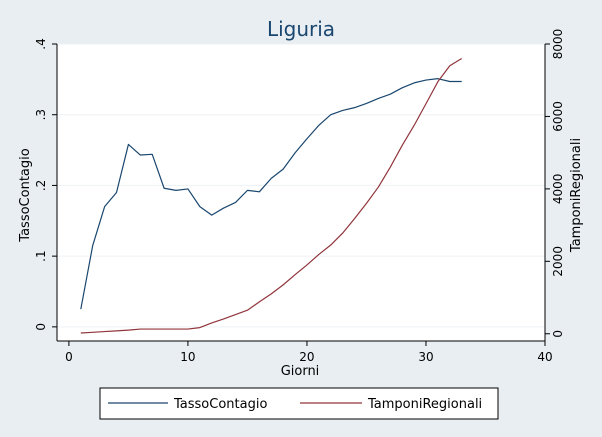 The width and height of the screenshot is (602, 437). I want to click on legend: TassoContagio TamponiRegionali, so click(299, 403).